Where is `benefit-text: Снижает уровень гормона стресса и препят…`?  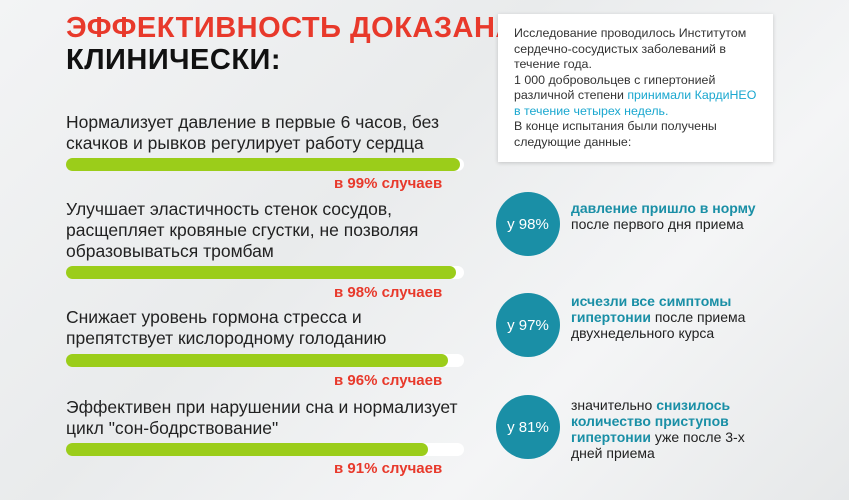 benefit-text: Снижает уровень гормона стресса и препят… is located at coordinates (226, 327).